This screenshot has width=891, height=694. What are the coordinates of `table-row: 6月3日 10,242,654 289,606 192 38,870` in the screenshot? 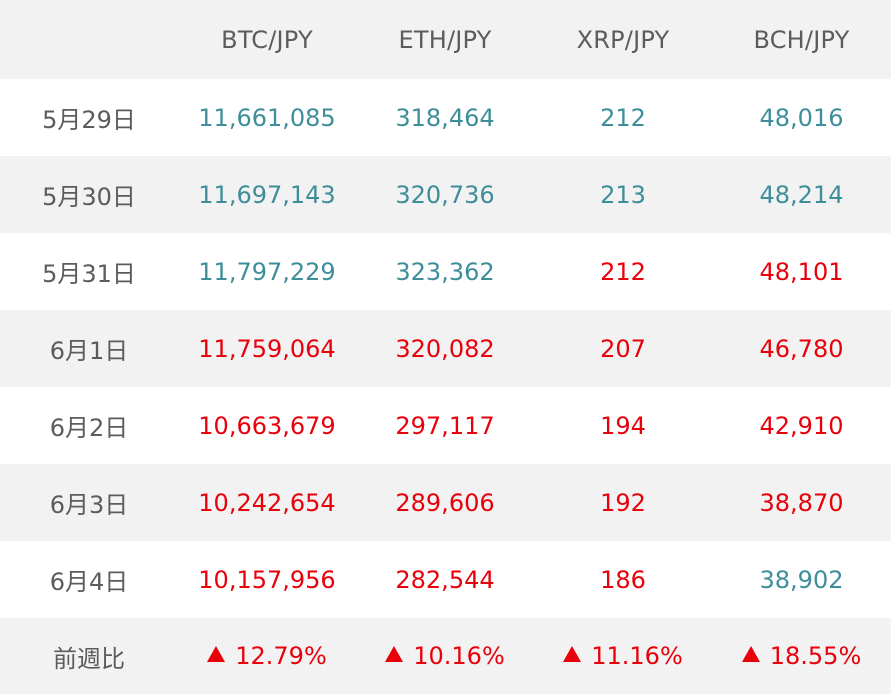 It's located at (445, 502).